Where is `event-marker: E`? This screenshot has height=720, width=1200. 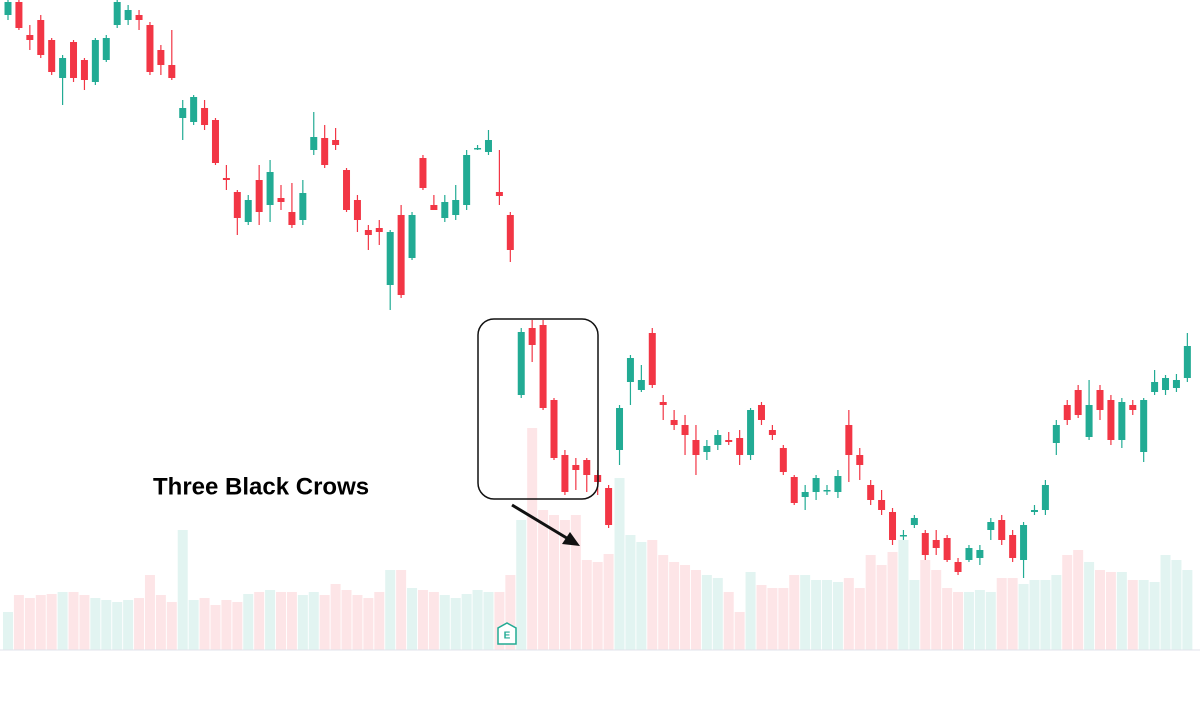
event-marker: E is located at coordinates (507, 633).